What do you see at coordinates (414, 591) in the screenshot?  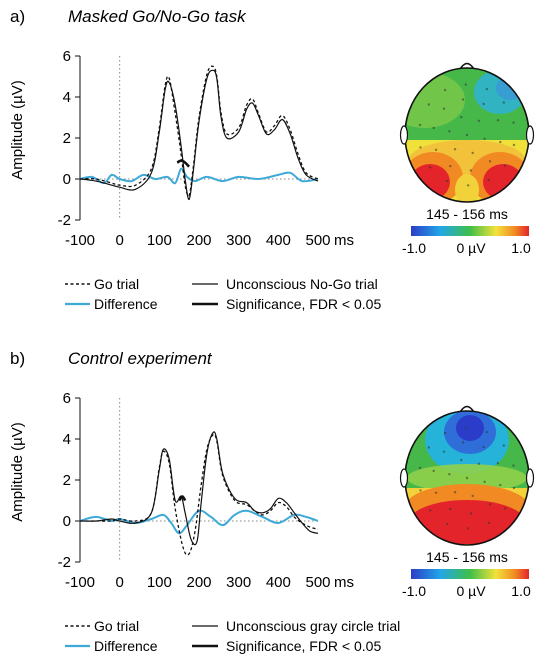 I see `colorbar-b-min: -1.0` at bounding box center [414, 591].